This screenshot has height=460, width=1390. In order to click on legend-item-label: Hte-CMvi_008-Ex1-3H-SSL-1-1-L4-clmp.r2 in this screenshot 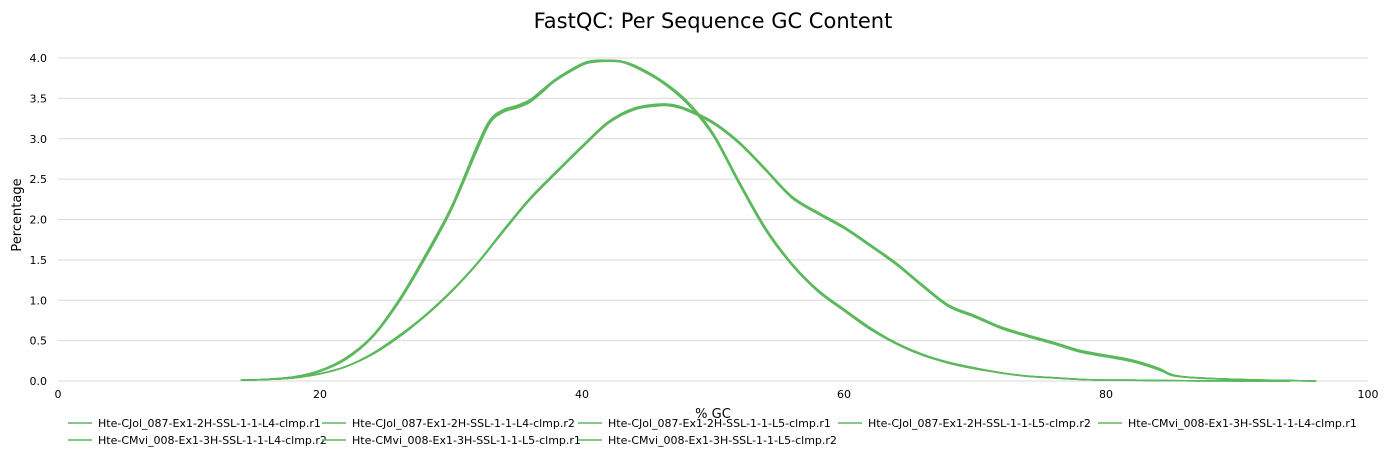, I will do `click(212, 440)`.